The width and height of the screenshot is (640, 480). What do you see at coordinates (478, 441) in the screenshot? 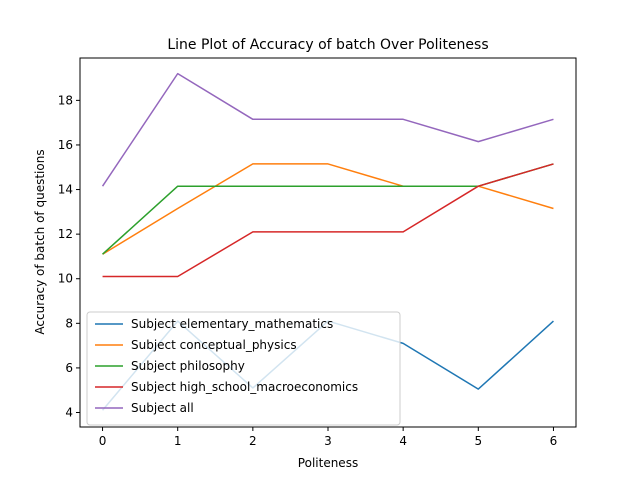
I see `x-tick-label: 5` at bounding box center [478, 441].